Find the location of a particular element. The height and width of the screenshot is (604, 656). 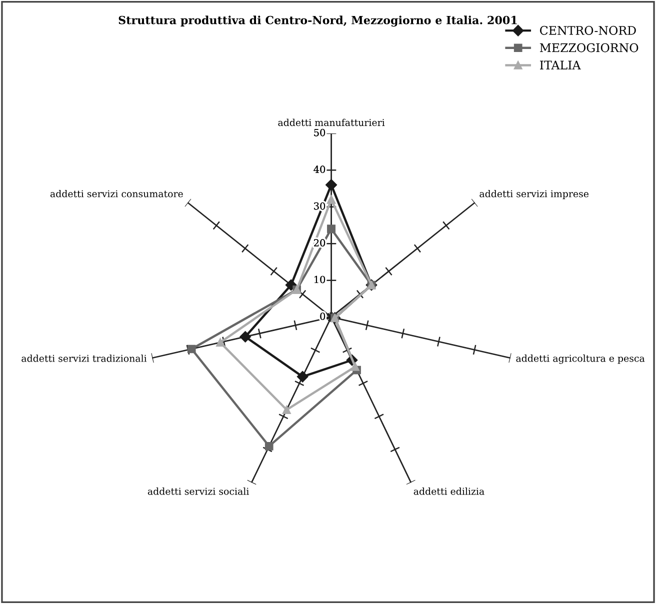

y-tick-label: 10 is located at coordinates (320, 280).